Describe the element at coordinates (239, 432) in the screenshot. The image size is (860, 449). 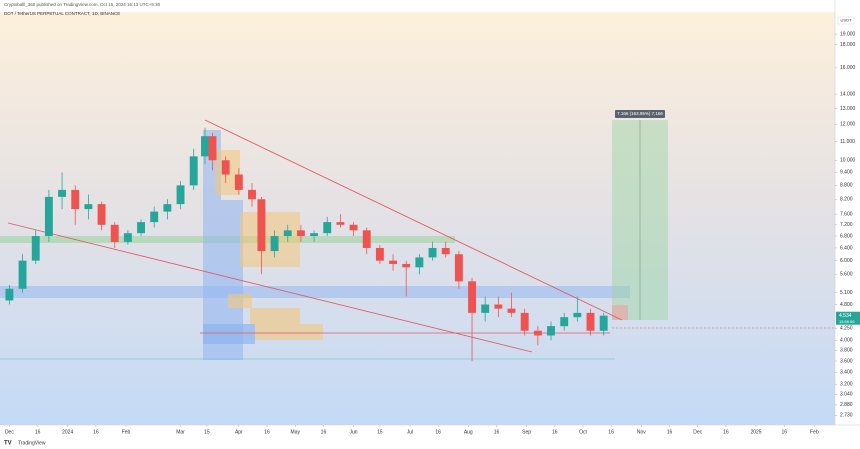
I see `x-tick-label: Apr` at that location.